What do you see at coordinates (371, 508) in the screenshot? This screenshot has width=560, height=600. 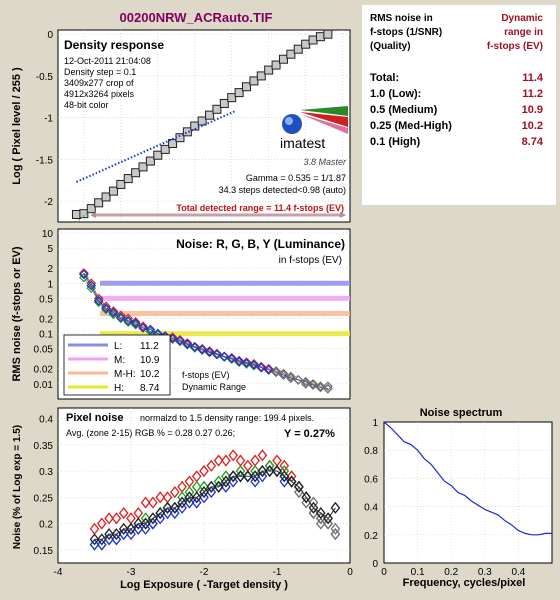 I see `spectrum-ytick: 0.4` at bounding box center [371, 508].